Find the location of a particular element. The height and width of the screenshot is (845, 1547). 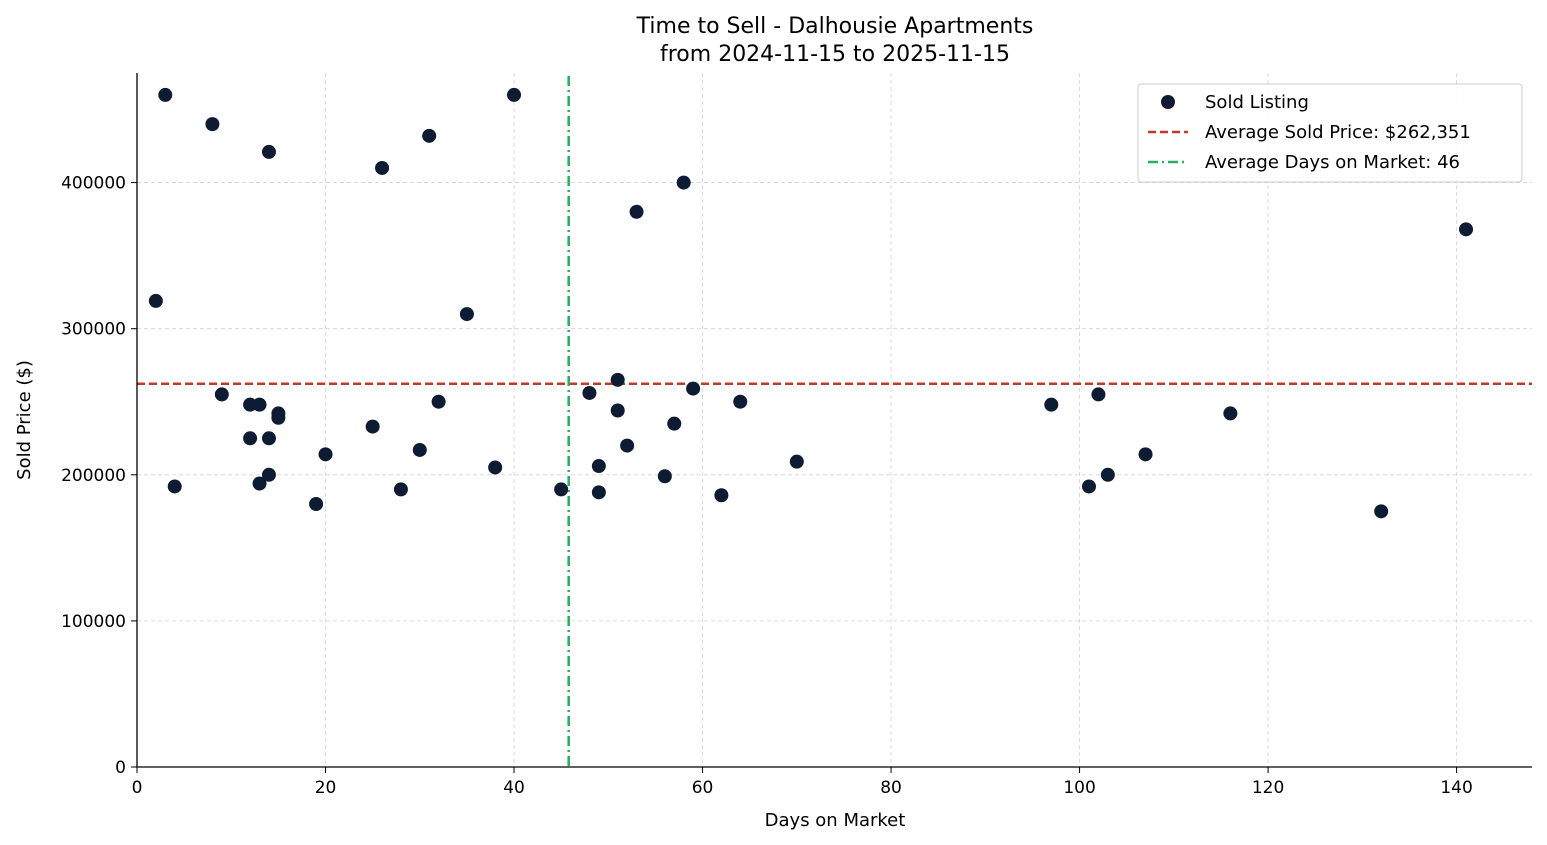

x-tick-label: 140 is located at coordinates (1456, 788).